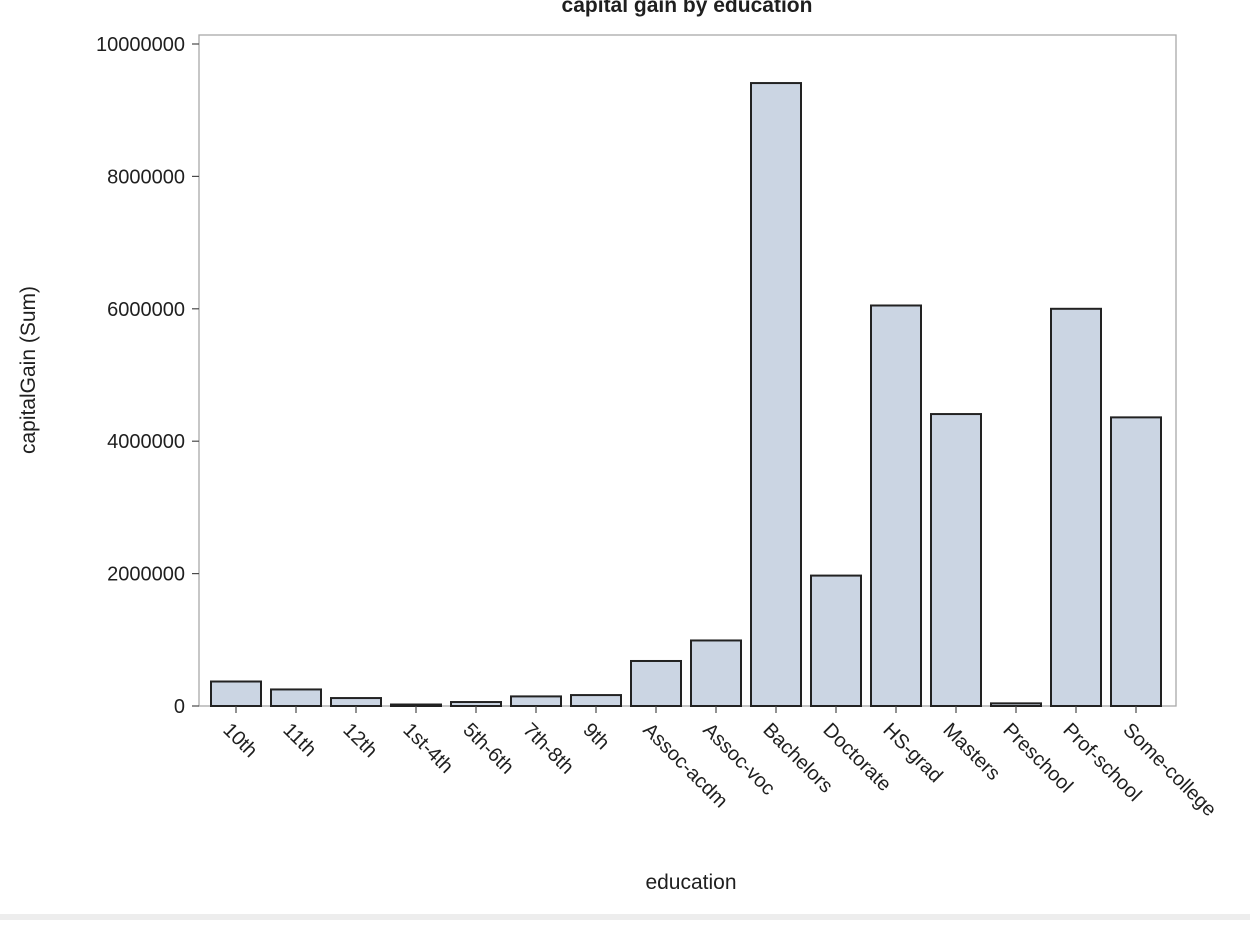 This screenshot has height=925, width=1250. I want to click on x-tick-label: 10th, so click(239, 740).